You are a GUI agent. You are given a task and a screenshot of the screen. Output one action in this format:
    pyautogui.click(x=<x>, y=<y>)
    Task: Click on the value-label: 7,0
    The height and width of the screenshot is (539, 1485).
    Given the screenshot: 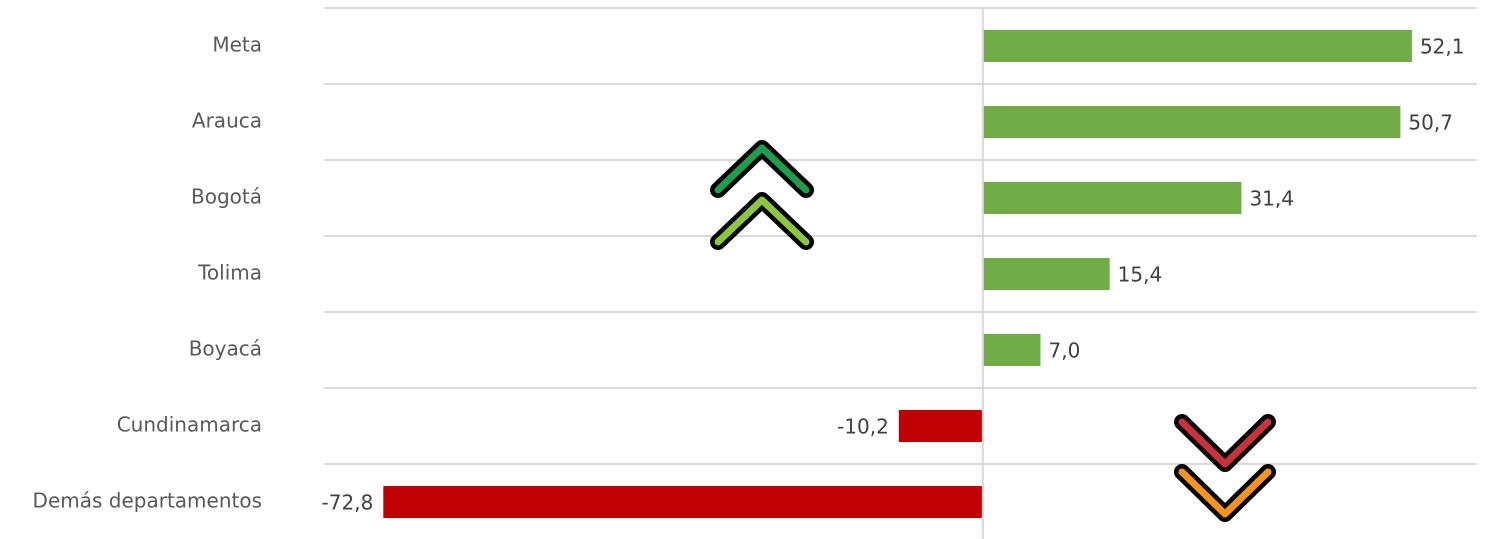 What is the action you would take?
    pyautogui.click(x=1065, y=351)
    